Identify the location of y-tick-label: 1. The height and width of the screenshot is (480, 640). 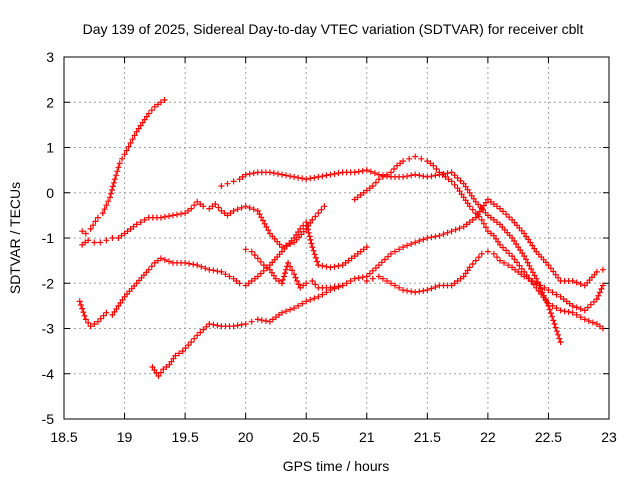
(50, 148).